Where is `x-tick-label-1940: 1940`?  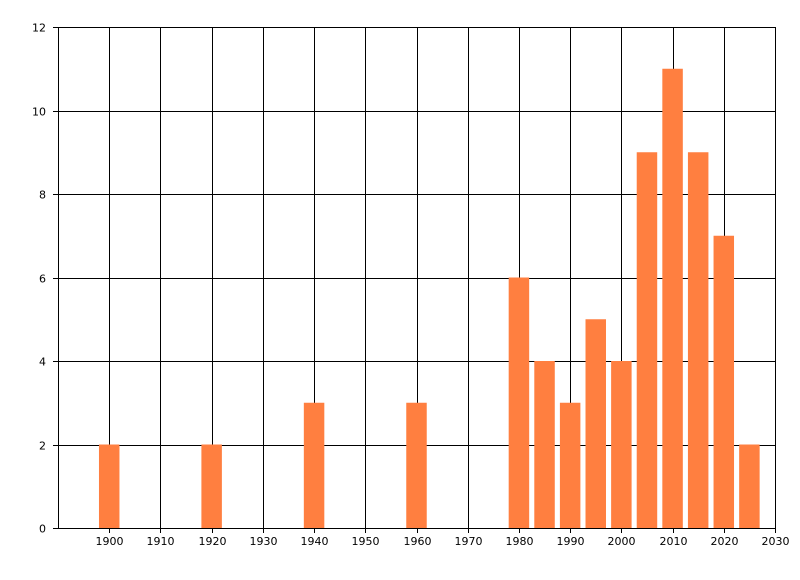 x-tick-label-1940: 1940 is located at coordinates (315, 541).